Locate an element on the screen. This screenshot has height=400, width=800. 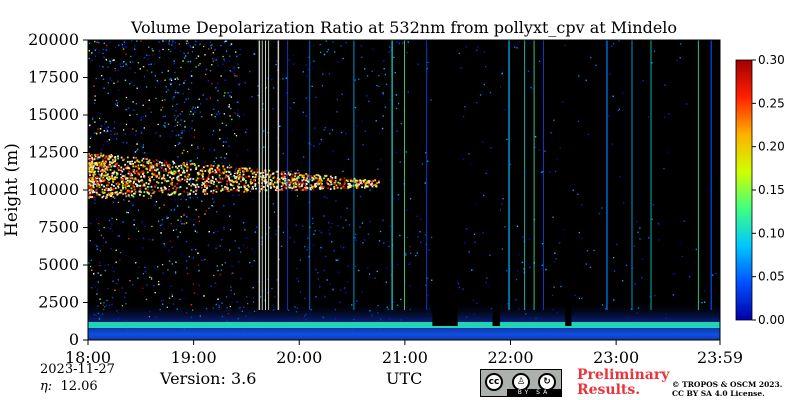
y-tick-label: 5000 is located at coordinates (58, 264).